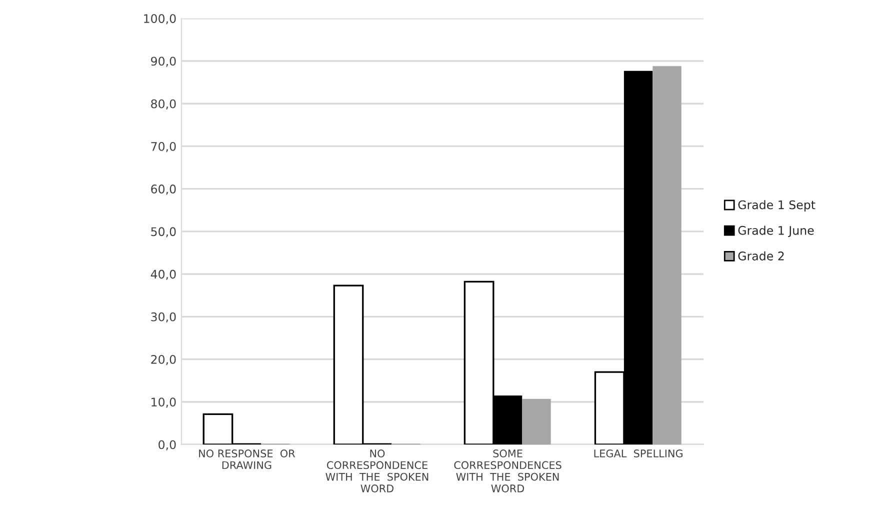  Describe the element at coordinates (638, 454) in the screenshot. I see `x-tick-label: LEGAL SPELLING` at that location.